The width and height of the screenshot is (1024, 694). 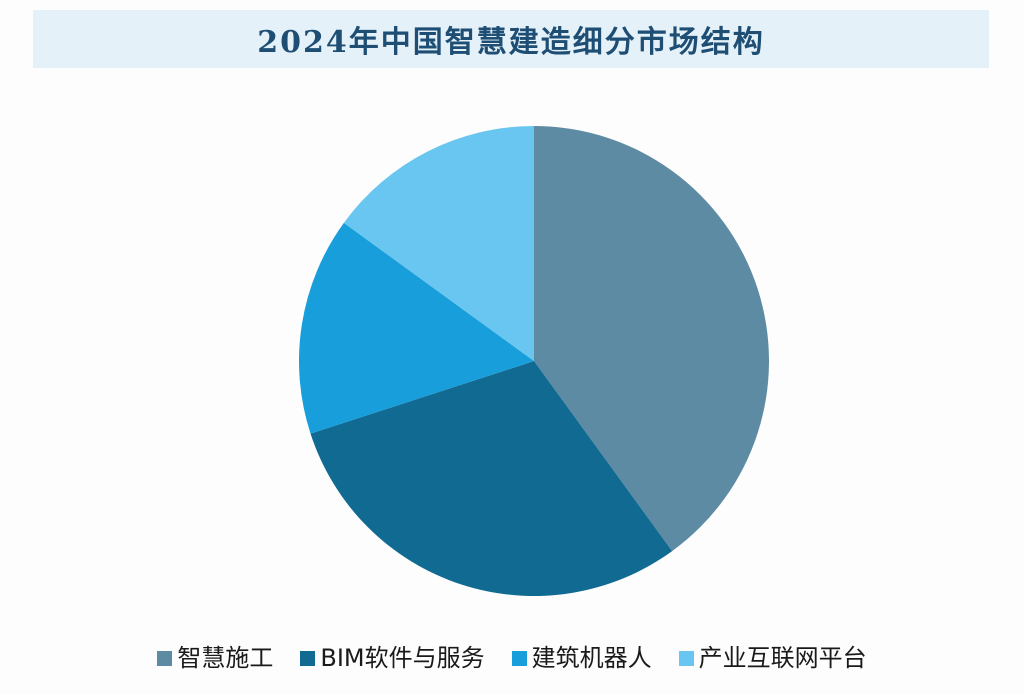 I want to click on legend-item-3: 建筑机器人, so click(x=581, y=658).